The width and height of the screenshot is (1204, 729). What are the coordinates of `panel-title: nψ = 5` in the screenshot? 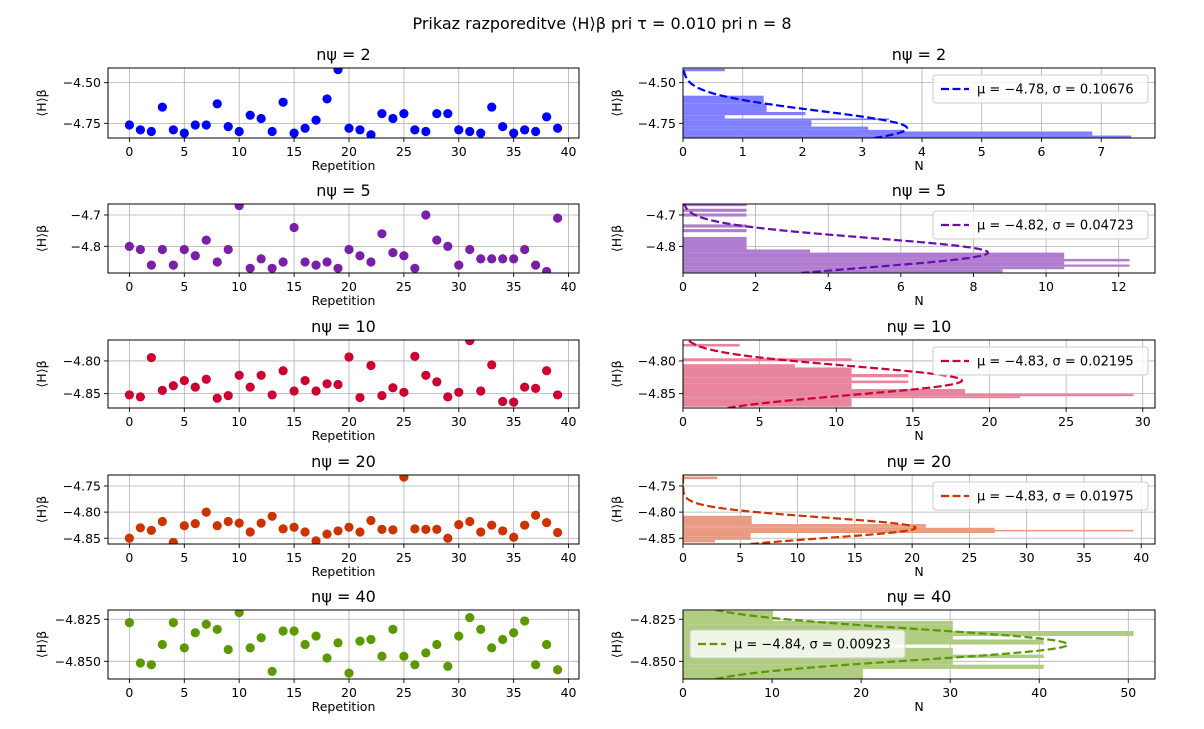 It's located at (919, 190).